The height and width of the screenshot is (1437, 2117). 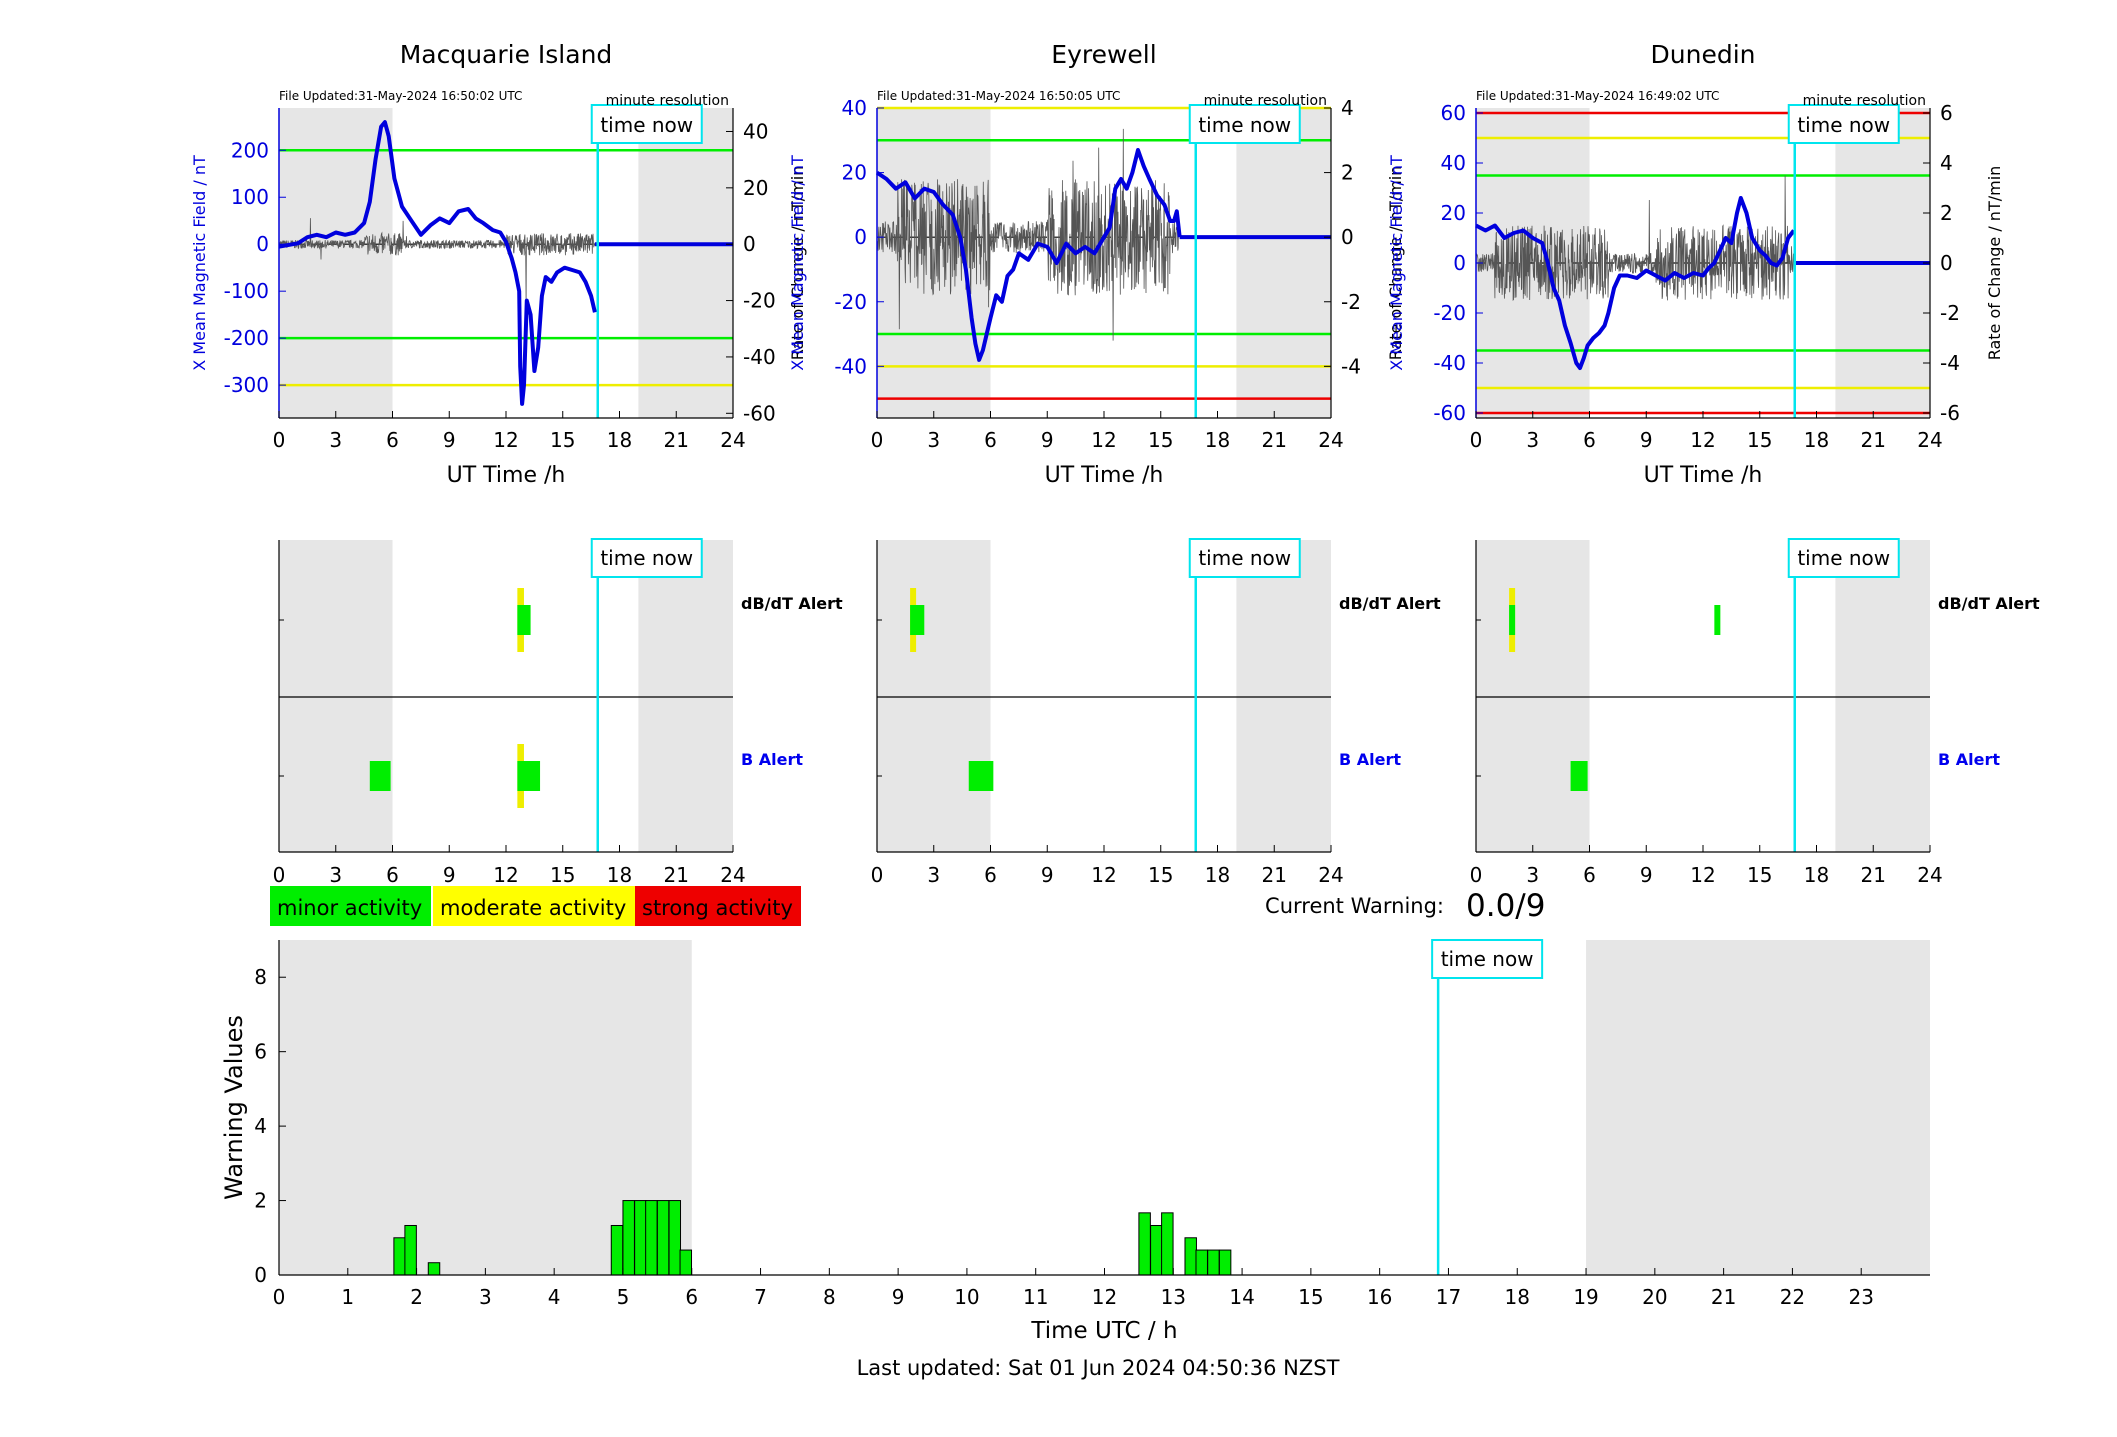 What do you see at coordinates (234, 1107) in the screenshot?
I see `y-axis-label: Warning Values` at bounding box center [234, 1107].